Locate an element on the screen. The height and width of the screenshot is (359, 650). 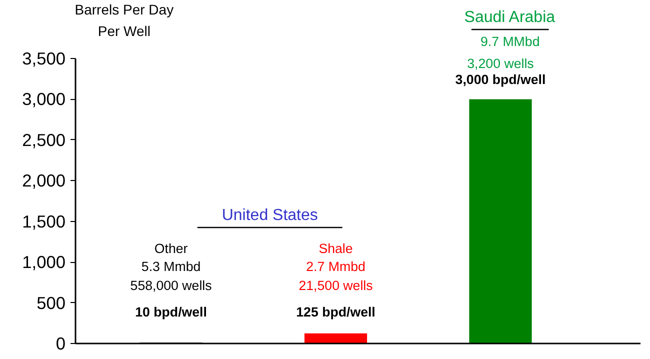
y-tick-label: 1,500 is located at coordinates (44, 221).